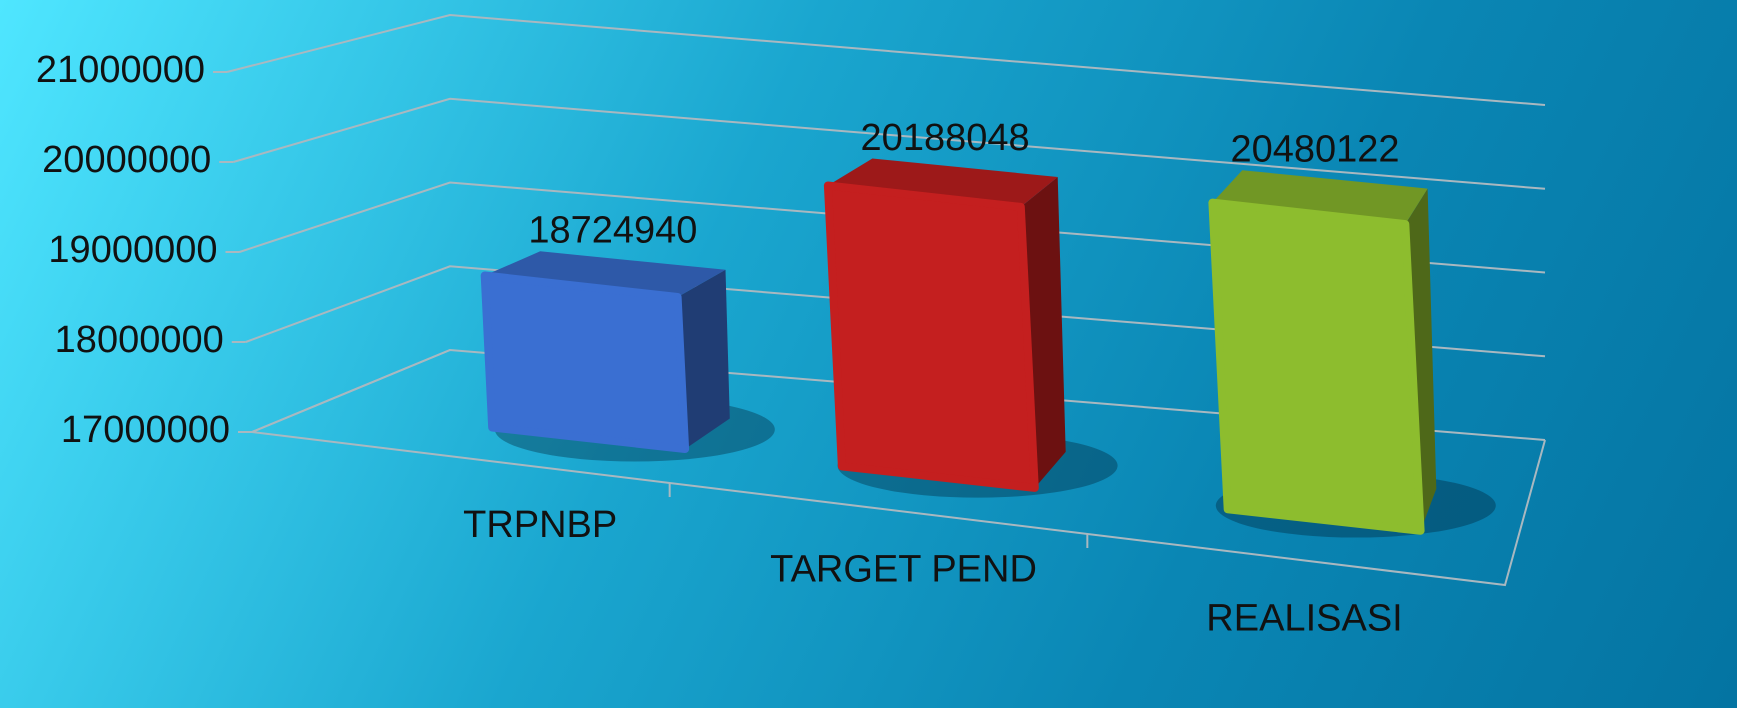 The image size is (1737, 708). What do you see at coordinates (540, 525) in the screenshot?
I see `x-tick-label: TRPNBP` at bounding box center [540, 525].